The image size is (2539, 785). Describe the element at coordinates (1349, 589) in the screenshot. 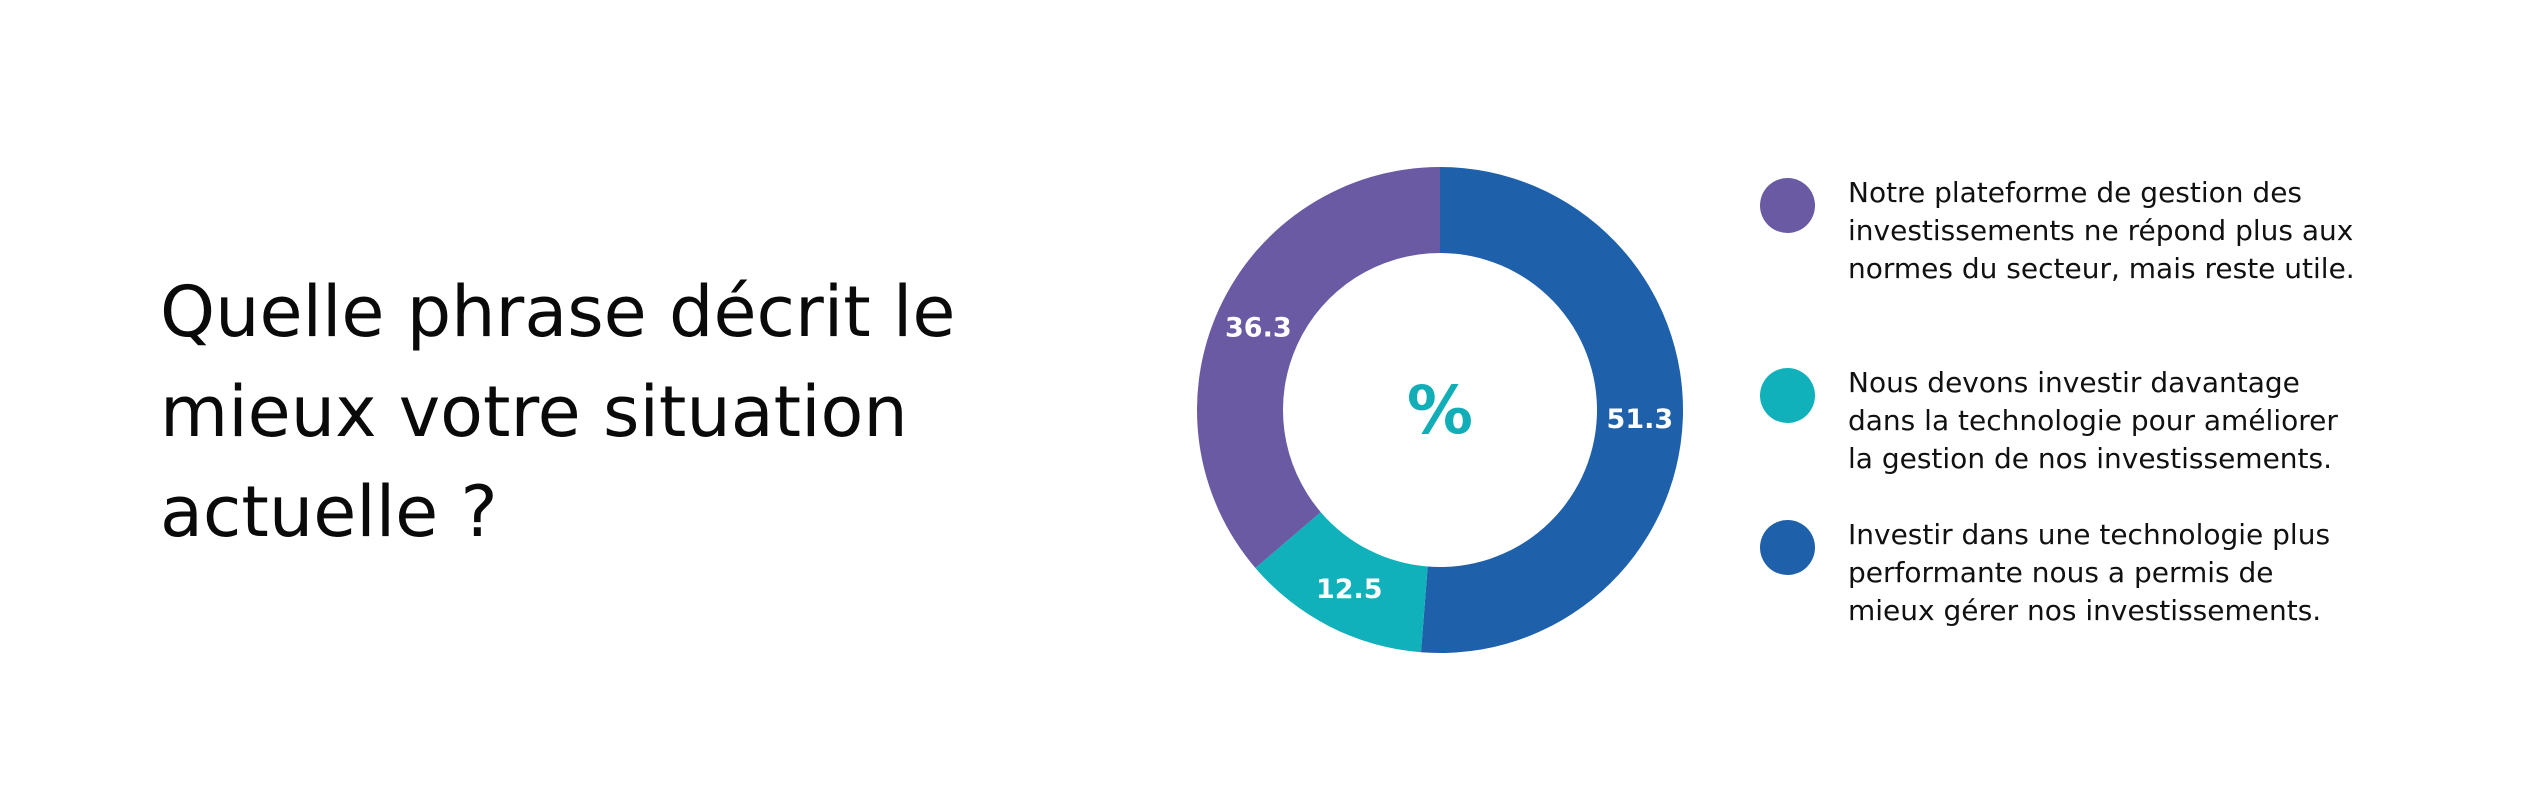

I see `slice-value-label-1: 12.5` at that location.